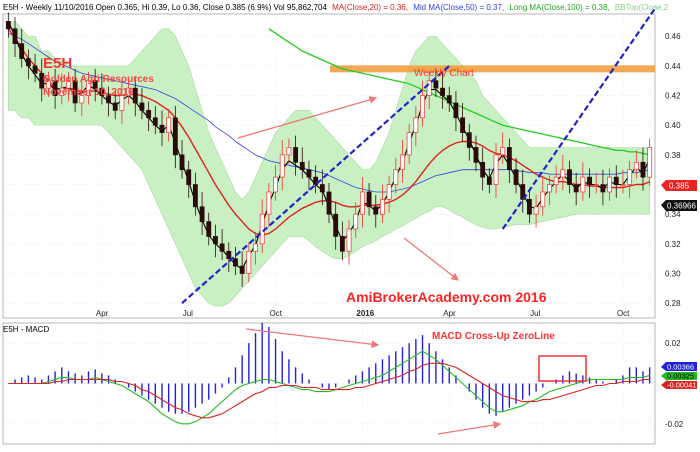  What do you see at coordinates (188, 313) in the screenshot?
I see `x-tick-label-1: Jul` at bounding box center [188, 313].